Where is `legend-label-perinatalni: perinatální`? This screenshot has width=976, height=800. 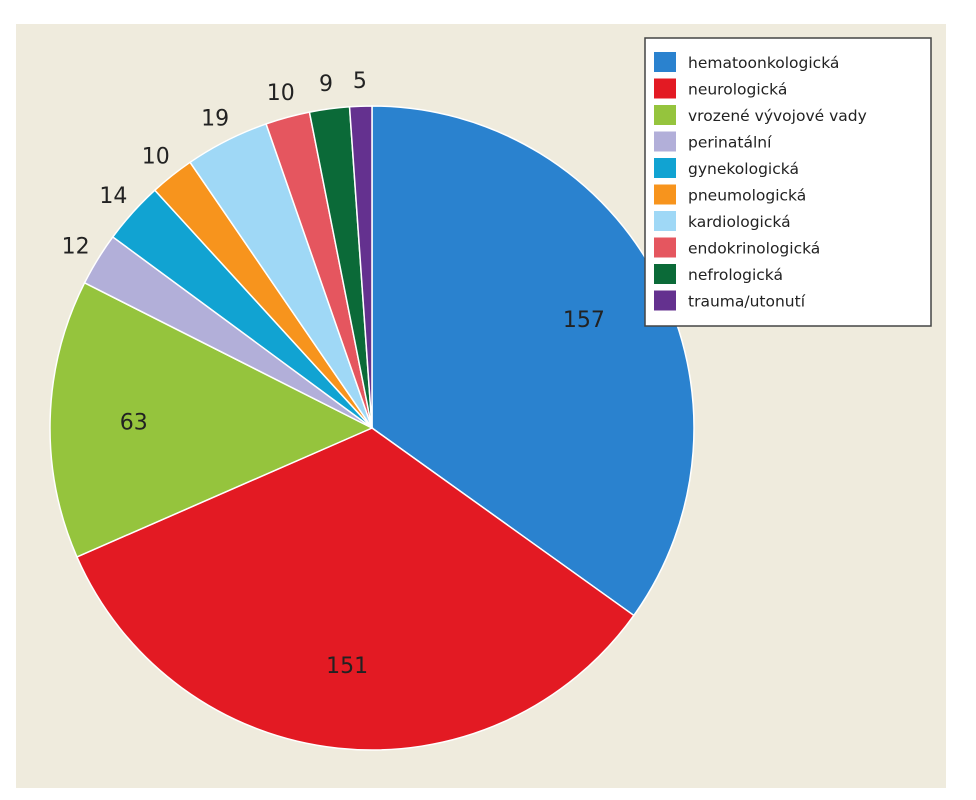 legend-label-perinatalni: perinatální is located at coordinates (730, 143).